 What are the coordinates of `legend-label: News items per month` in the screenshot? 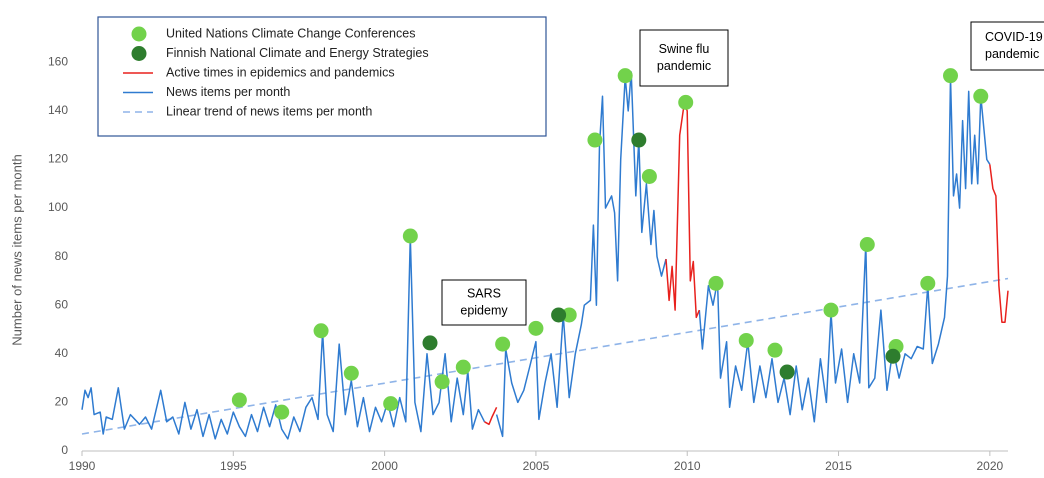 It's located at (228, 92).